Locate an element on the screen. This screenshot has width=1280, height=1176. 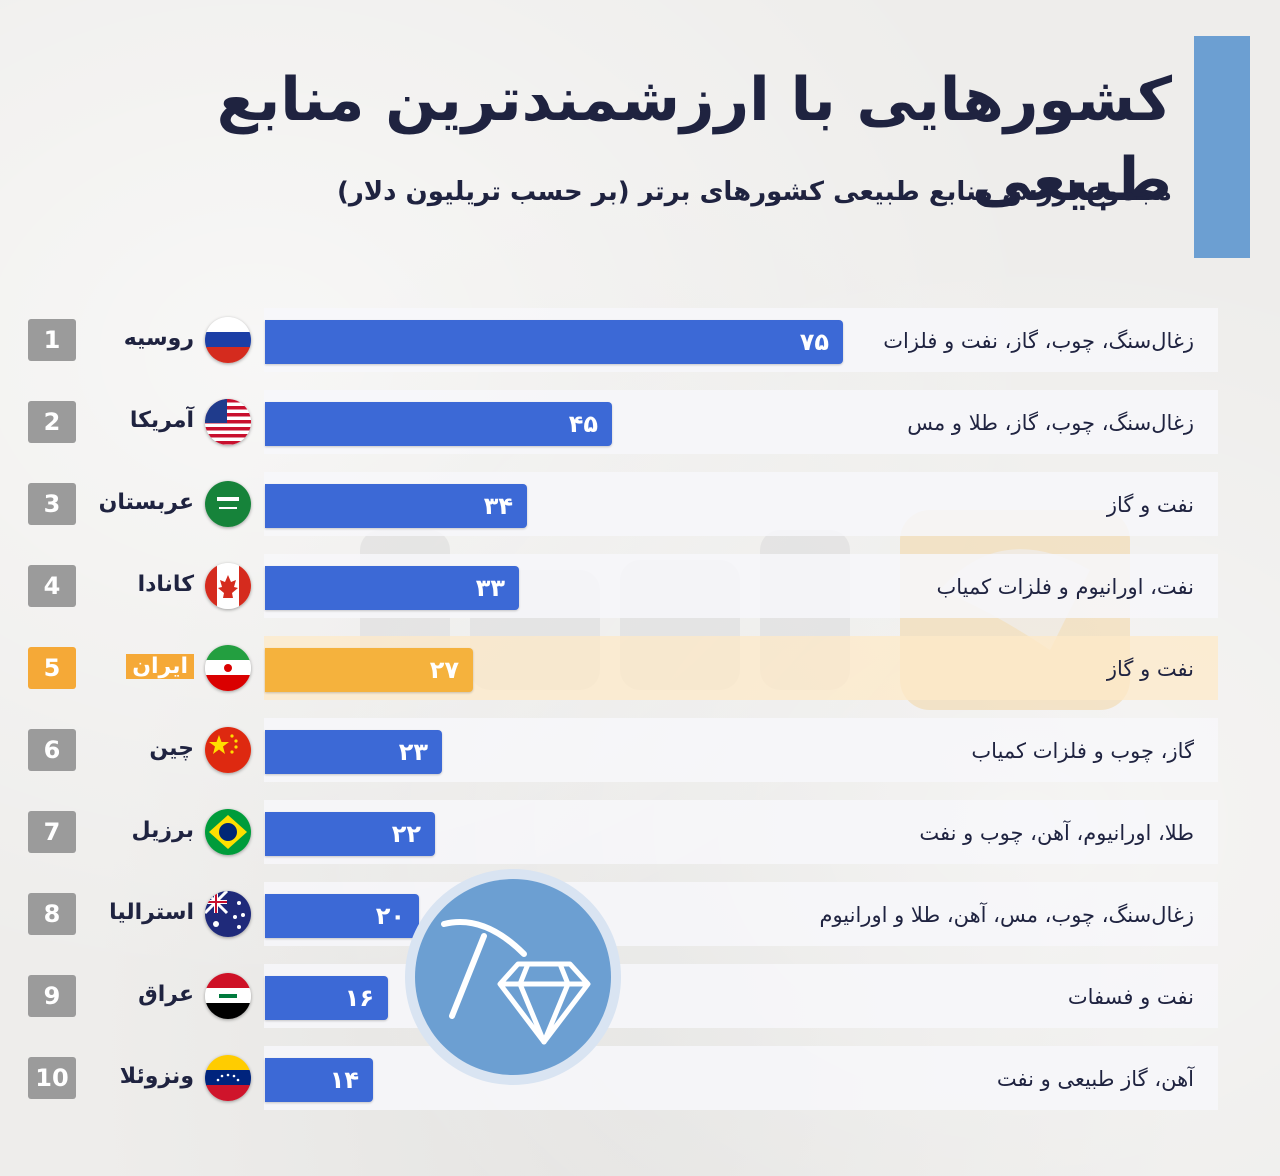
resources-label: زغال‌سنگ، چوب، مس، آهن، طلا و اورانیوم is located at coordinates (1006, 915).